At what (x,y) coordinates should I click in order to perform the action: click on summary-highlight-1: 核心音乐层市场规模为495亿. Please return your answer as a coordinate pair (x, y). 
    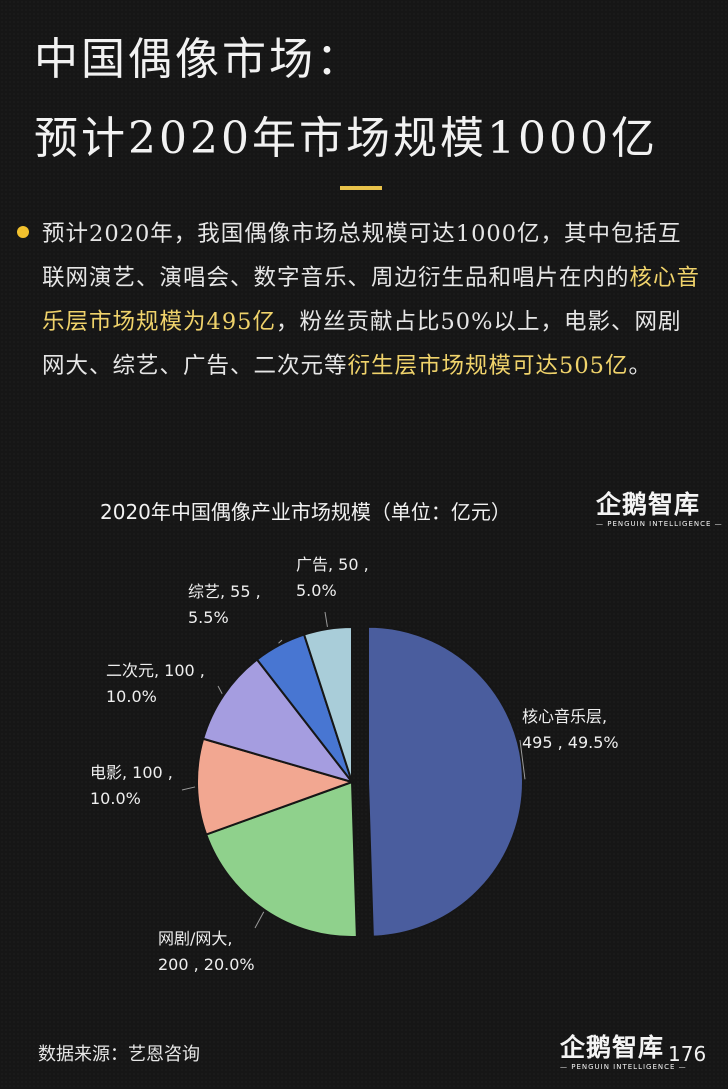
    Looking at the image, I should click on (371, 300).